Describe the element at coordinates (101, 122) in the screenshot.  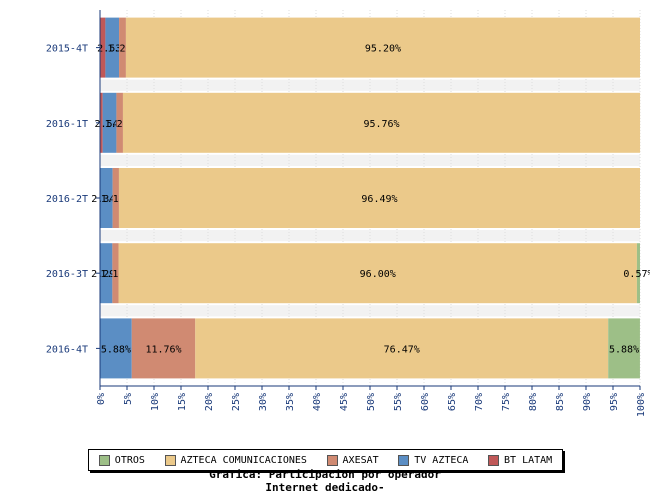
I see `bar-bt-latam-2016-1t` at that location.